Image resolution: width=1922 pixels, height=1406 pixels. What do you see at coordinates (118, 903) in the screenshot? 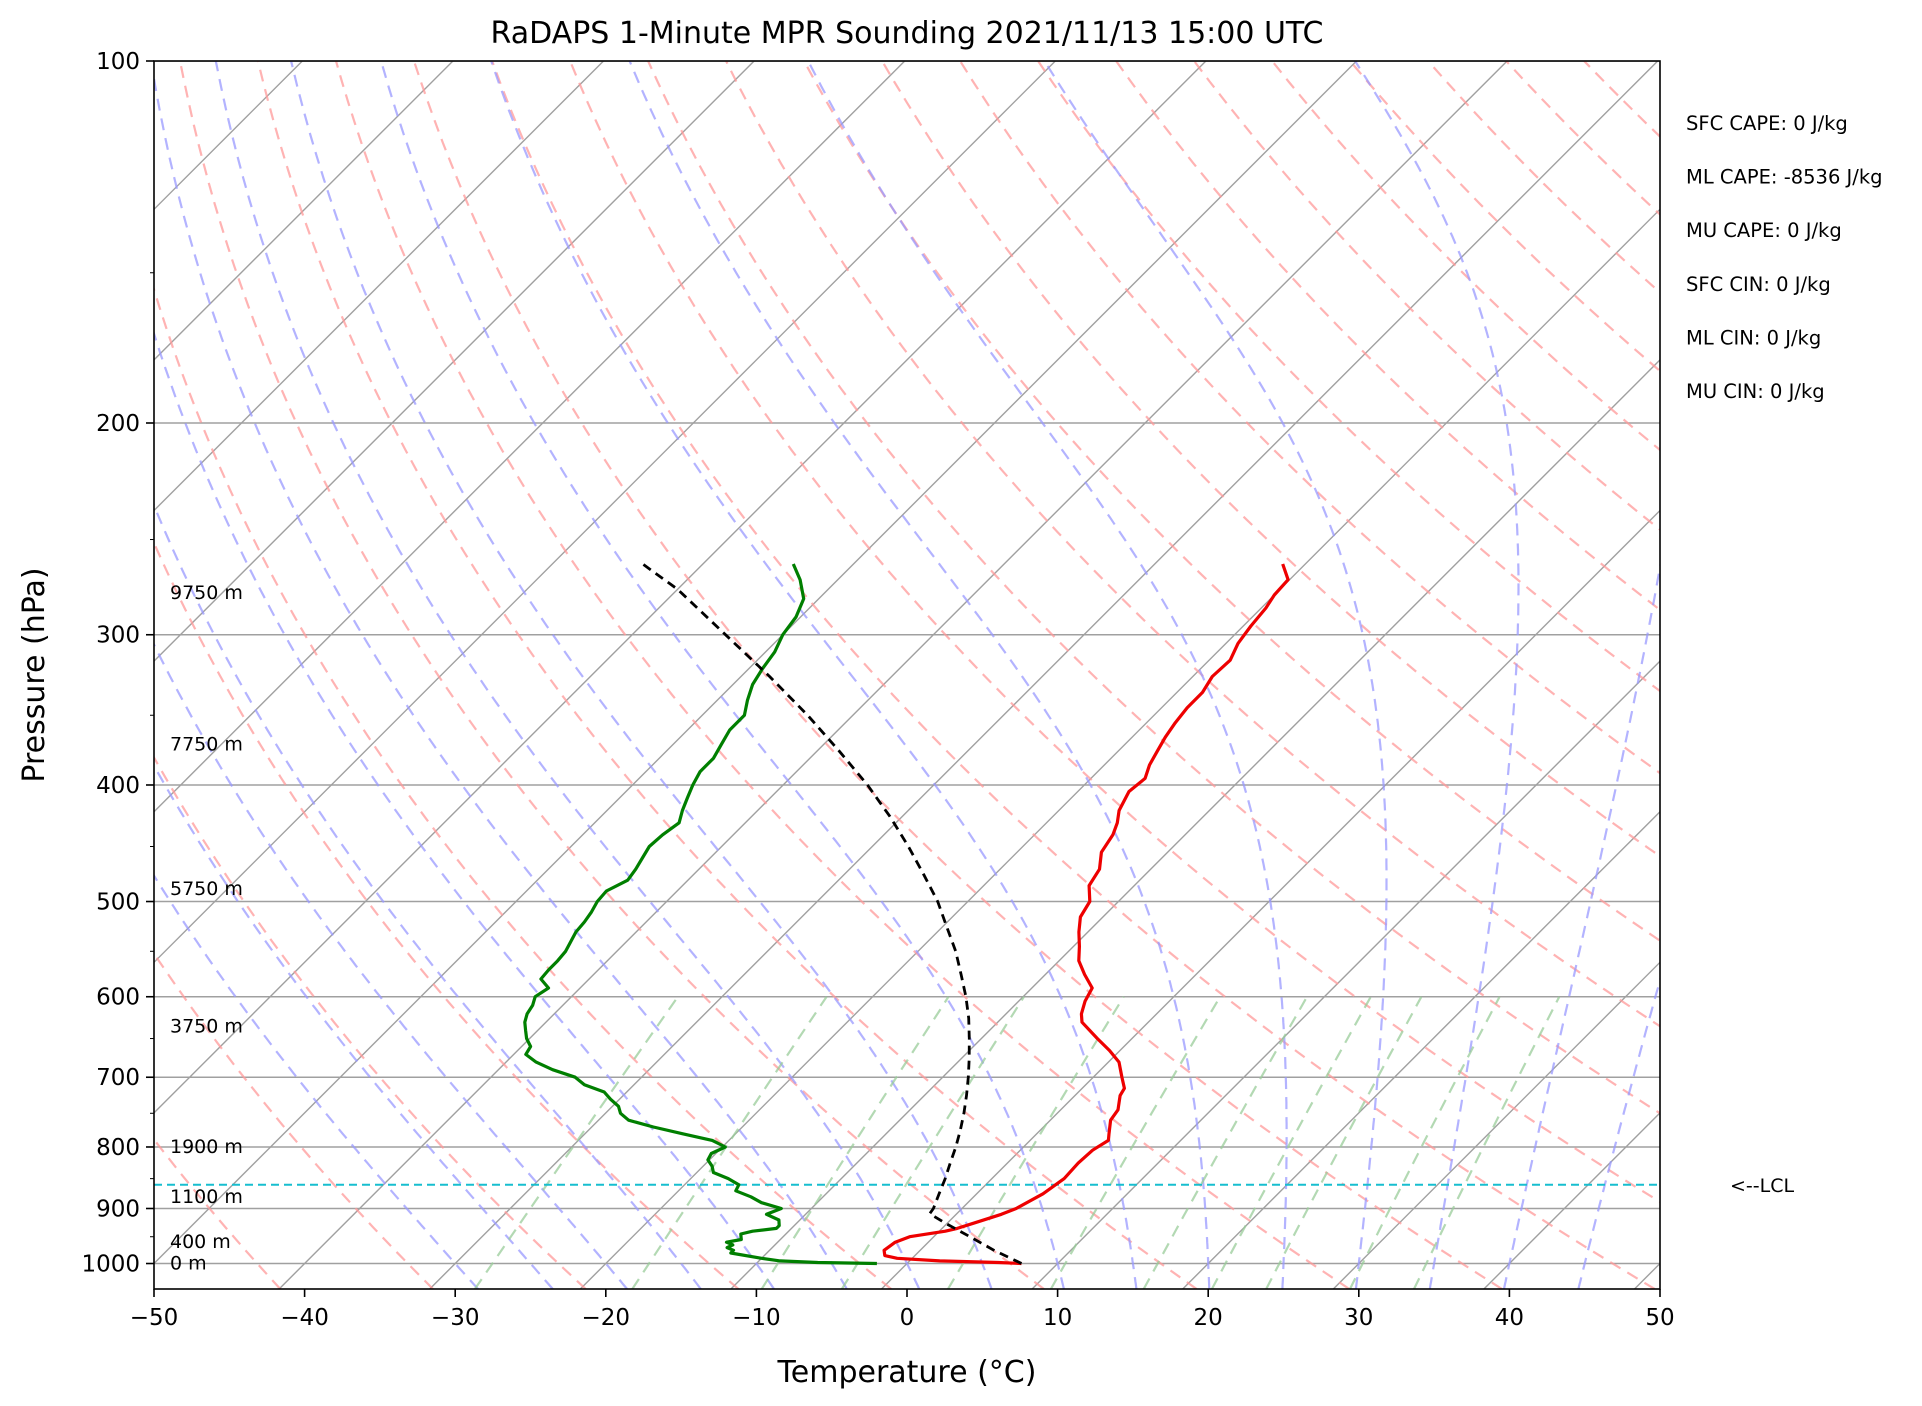
I see `y-tick-label: 500` at bounding box center [118, 903].